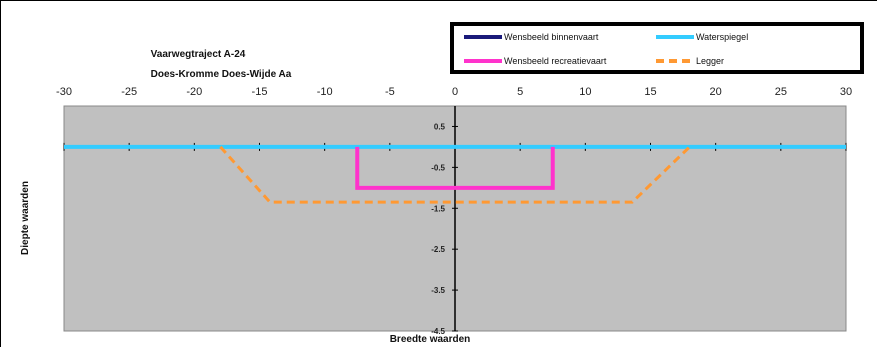 The image size is (877, 347). Describe the element at coordinates (194, 92) in the screenshot. I see `x-tick-label: -20` at that location.